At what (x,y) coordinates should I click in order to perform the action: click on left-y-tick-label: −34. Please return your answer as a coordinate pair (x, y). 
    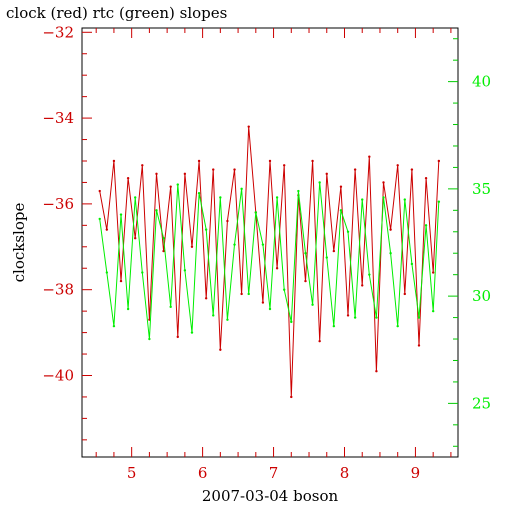
    Looking at the image, I should click on (58, 118).